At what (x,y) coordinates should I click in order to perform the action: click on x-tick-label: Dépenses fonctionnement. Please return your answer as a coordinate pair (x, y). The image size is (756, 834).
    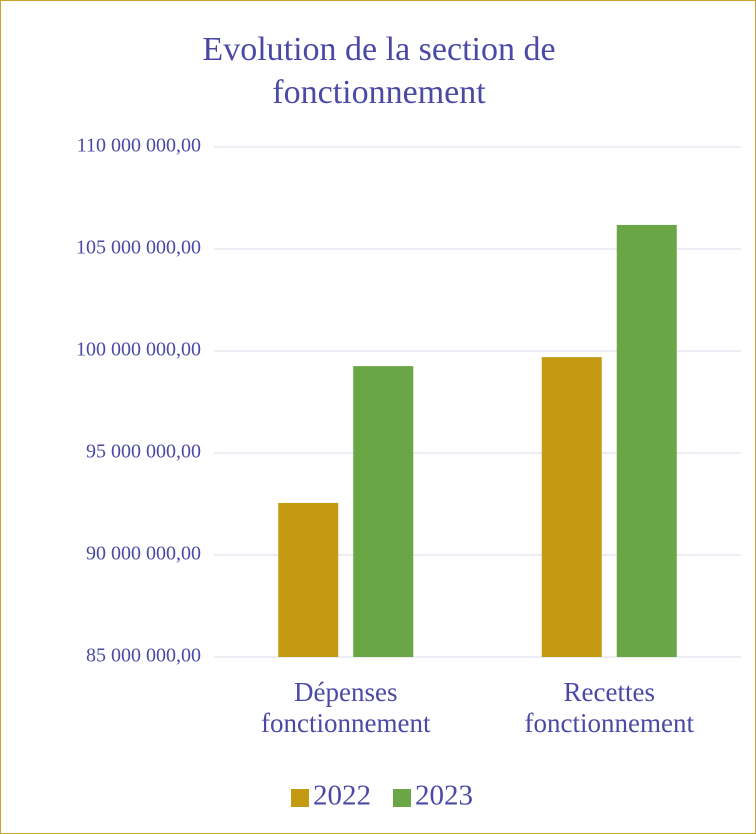
    Looking at the image, I should click on (346, 708).